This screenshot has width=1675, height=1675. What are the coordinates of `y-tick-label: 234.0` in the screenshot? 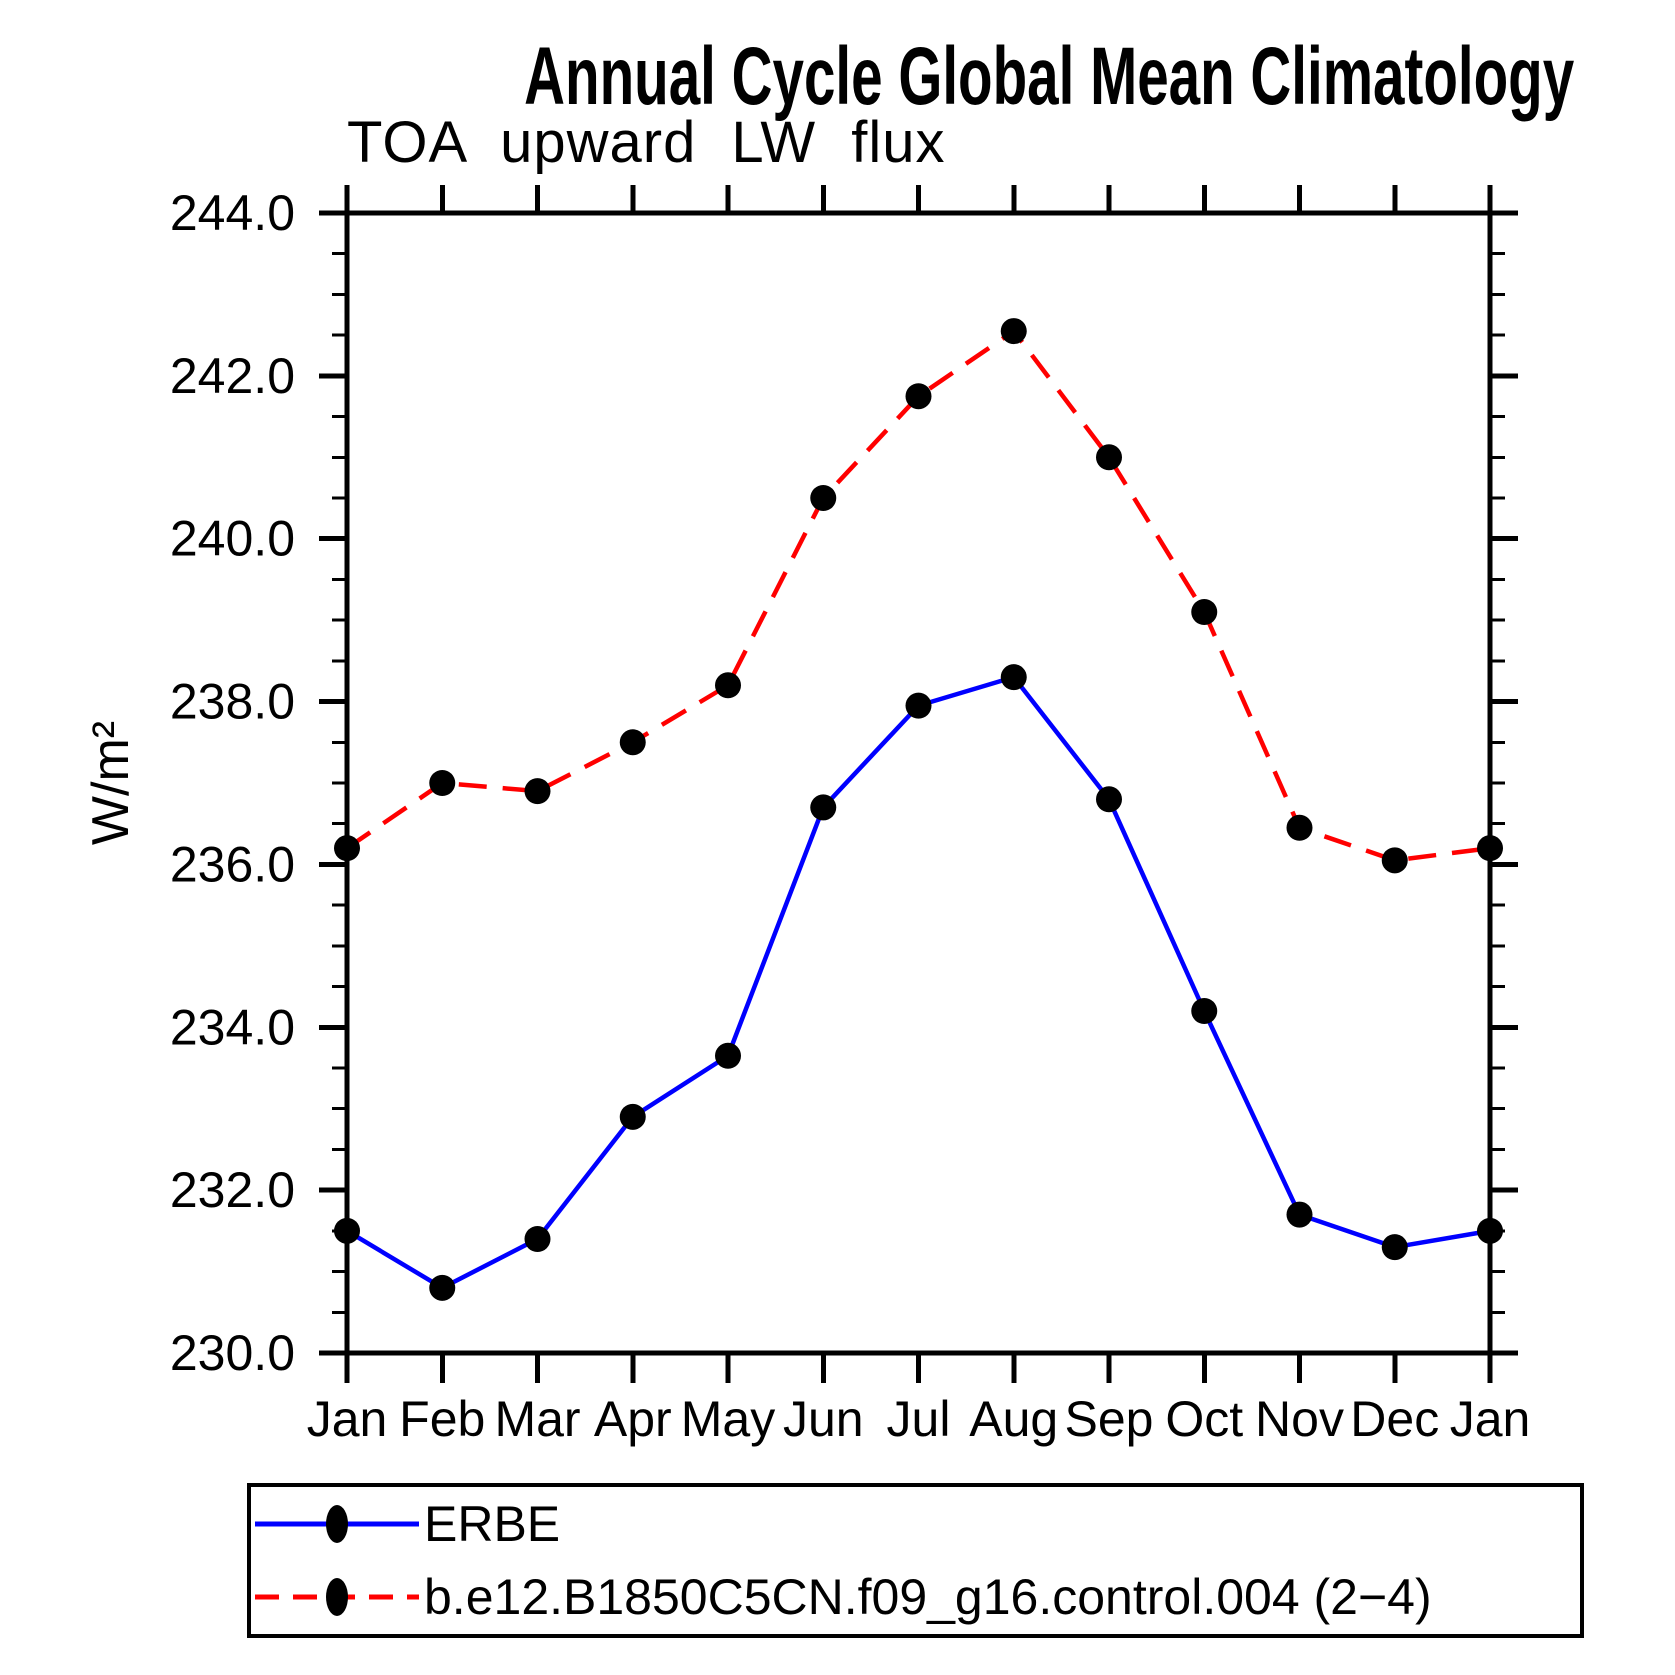 It's located at (232, 1027).